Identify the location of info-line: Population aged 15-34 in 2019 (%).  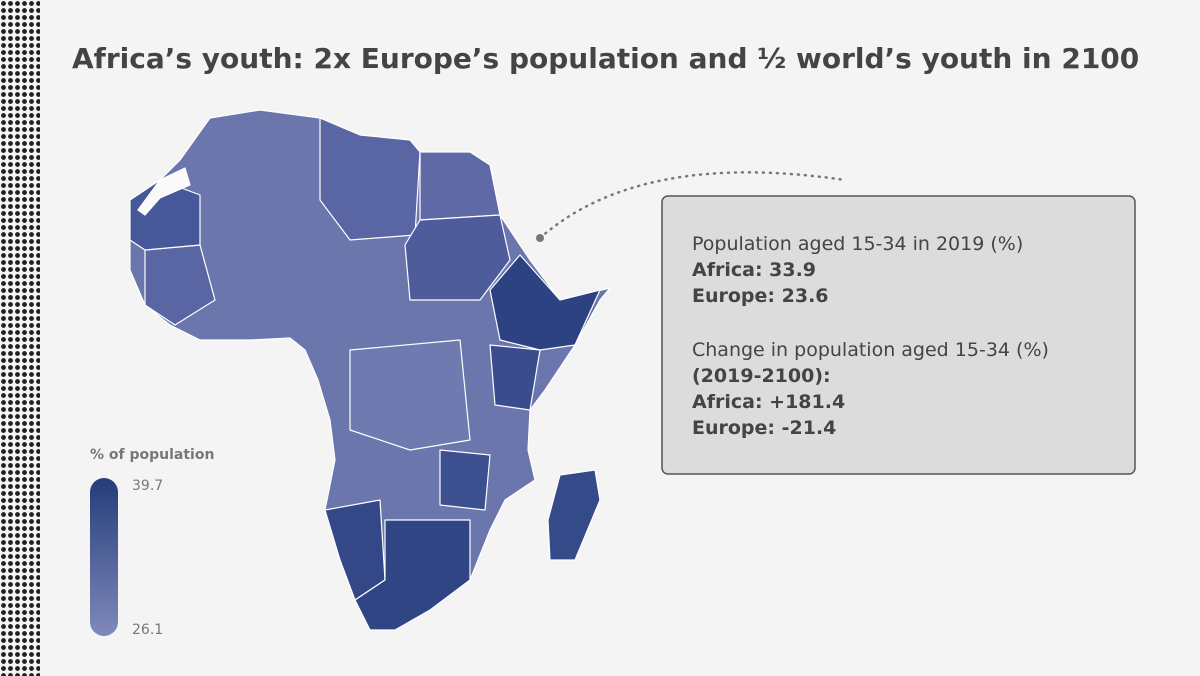
(857, 244).